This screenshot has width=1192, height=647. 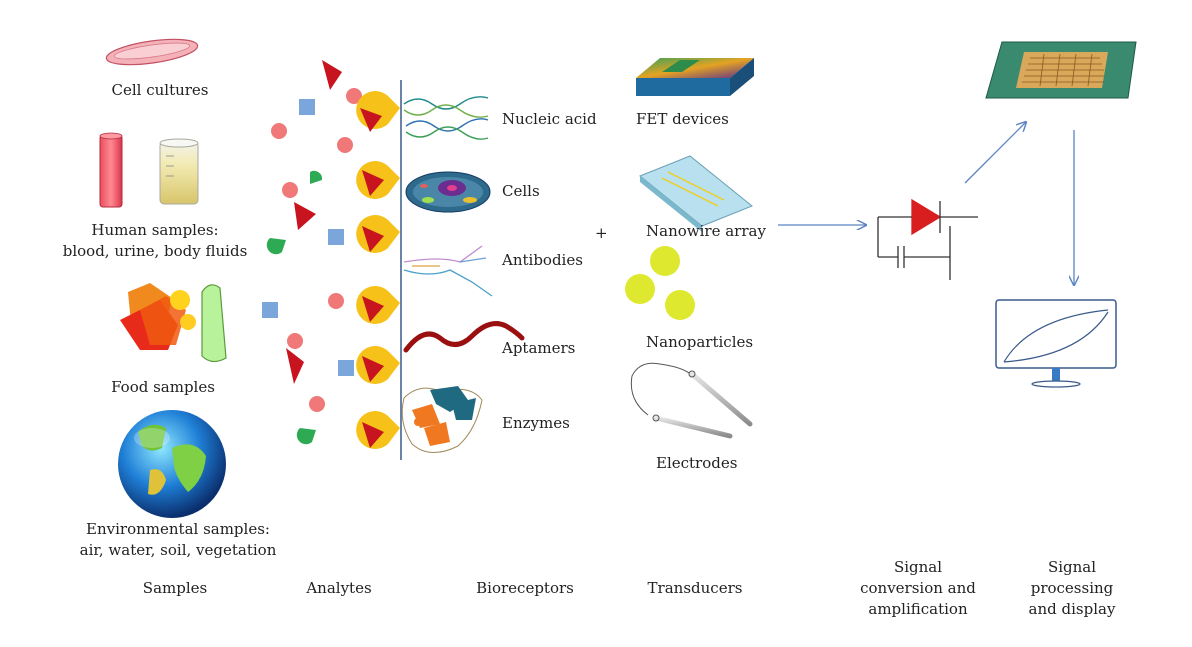 What do you see at coordinates (536, 423) in the screenshot?
I see `label-enzymes: Enzymes` at bounding box center [536, 423].